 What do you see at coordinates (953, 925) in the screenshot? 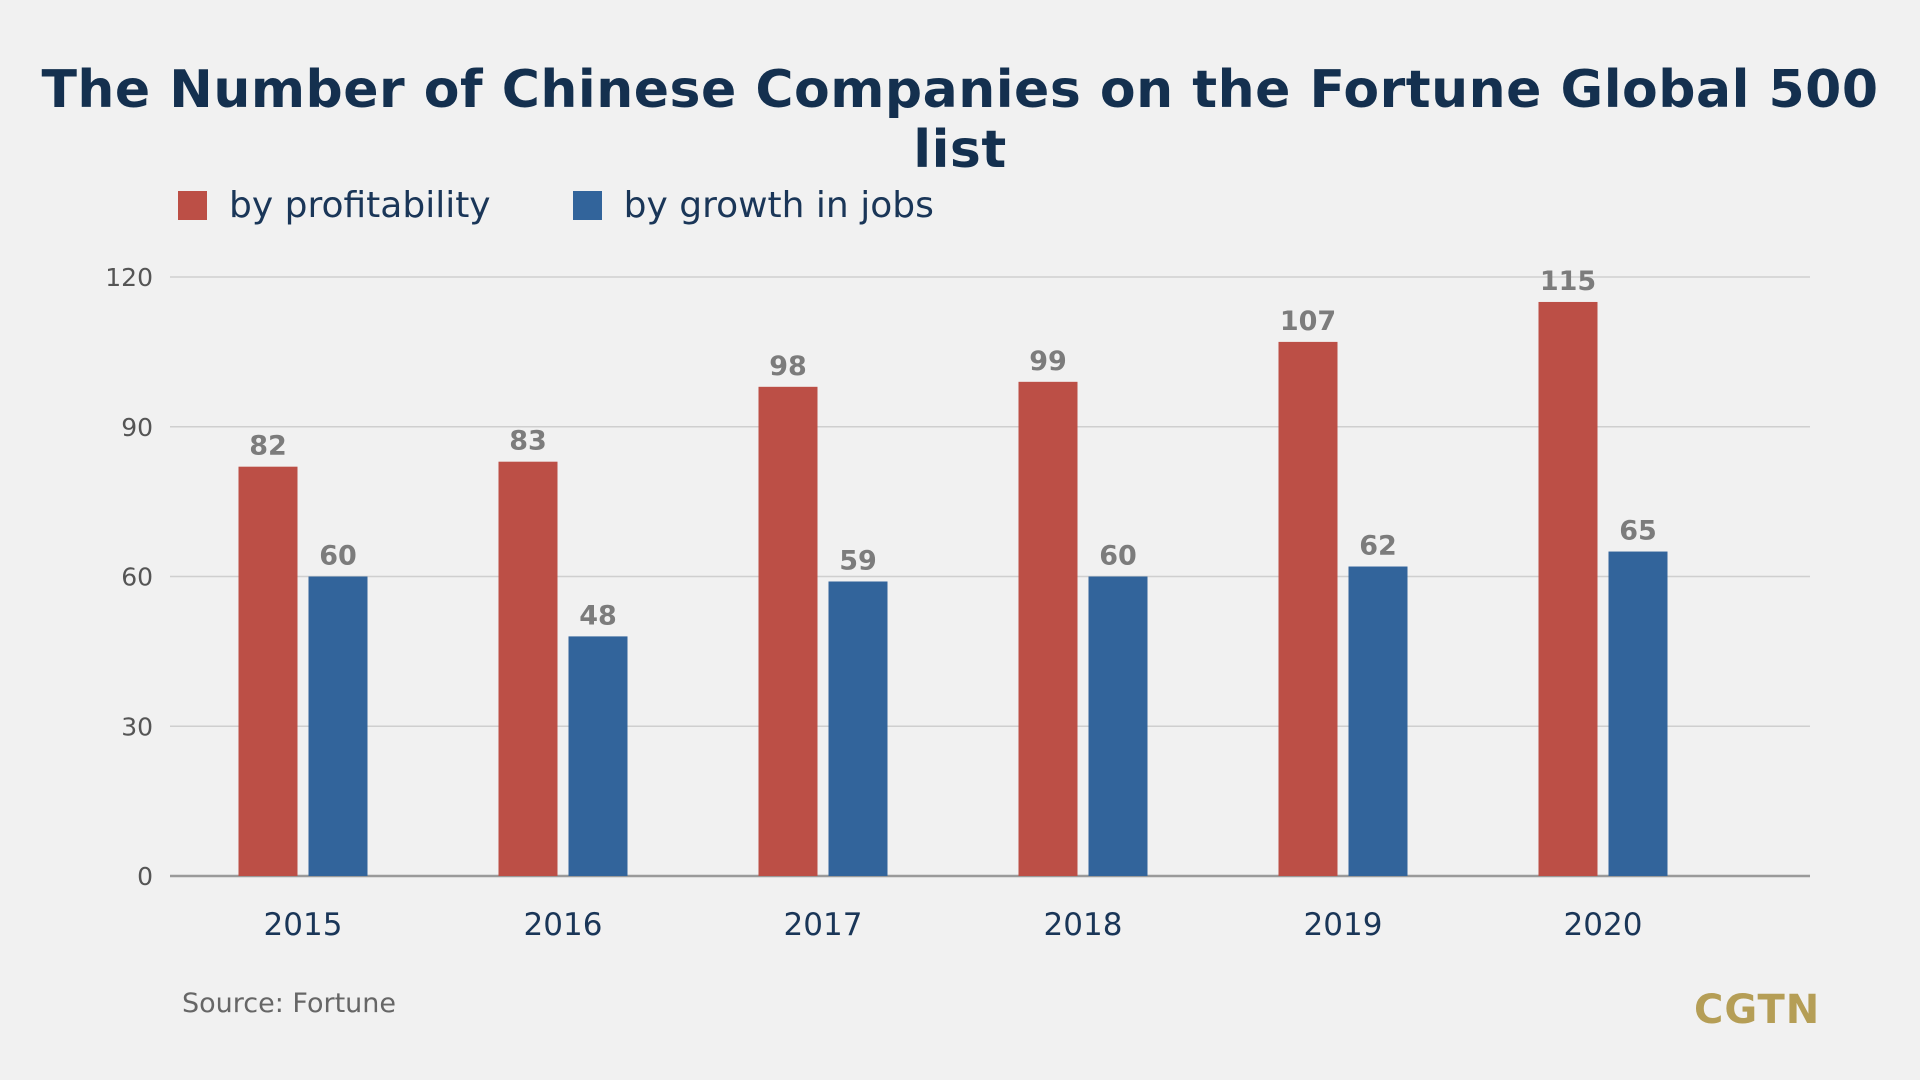
I see `x-axis-labels: 2015 2016 2017 2018 2019 2020` at bounding box center [953, 925].